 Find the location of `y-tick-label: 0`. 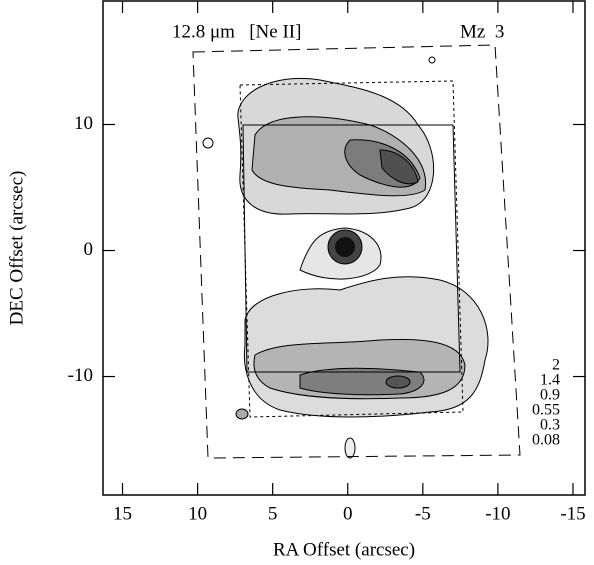

y-tick-label: 0 is located at coordinates (89, 249).